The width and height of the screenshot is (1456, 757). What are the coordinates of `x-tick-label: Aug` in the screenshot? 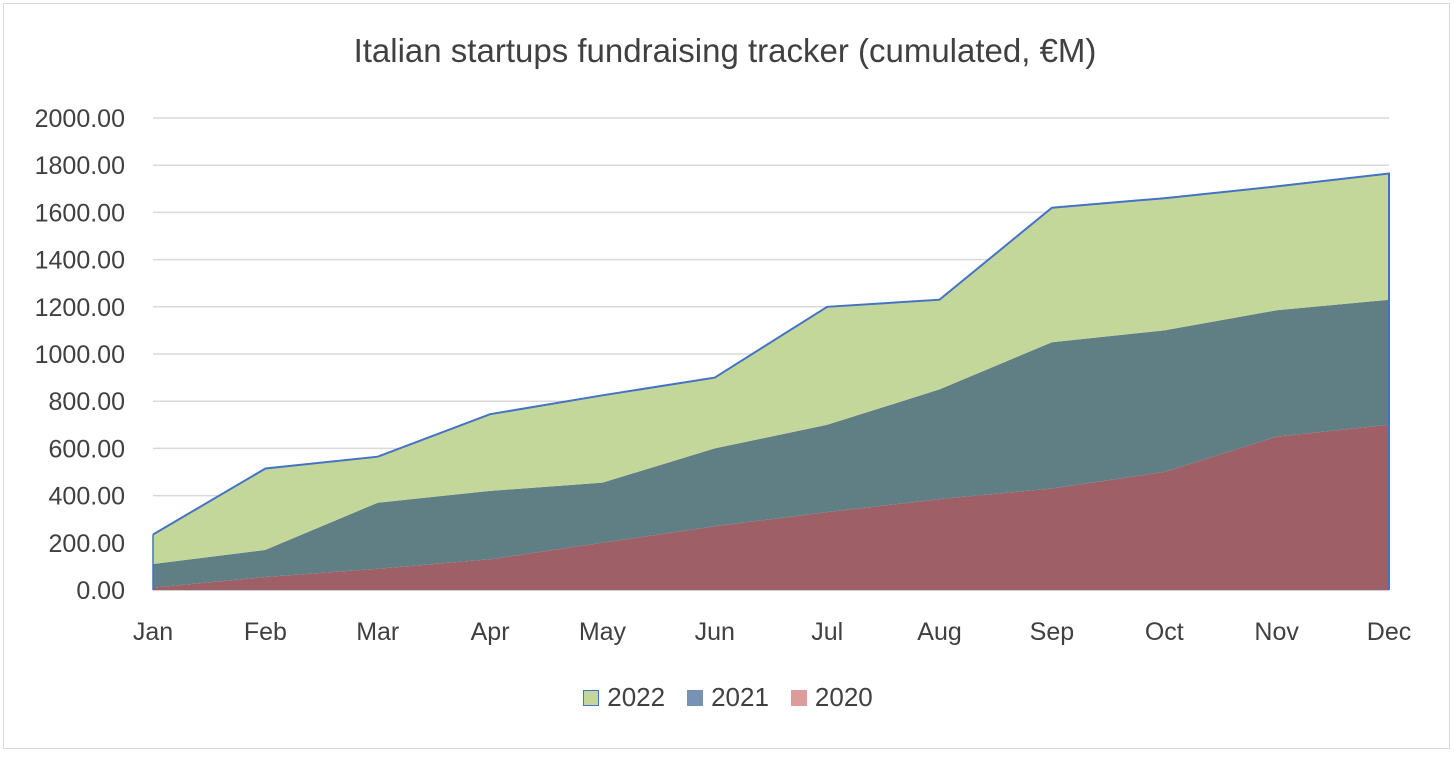 It's located at (939, 632).